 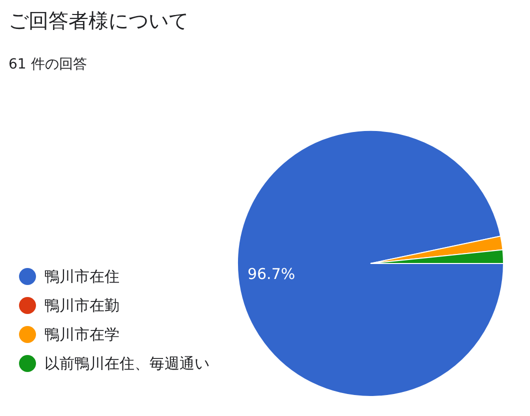 What do you see at coordinates (98, 20) in the screenshot?
I see `chart-title: ご回答者様について` at bounding box center [98, 20].